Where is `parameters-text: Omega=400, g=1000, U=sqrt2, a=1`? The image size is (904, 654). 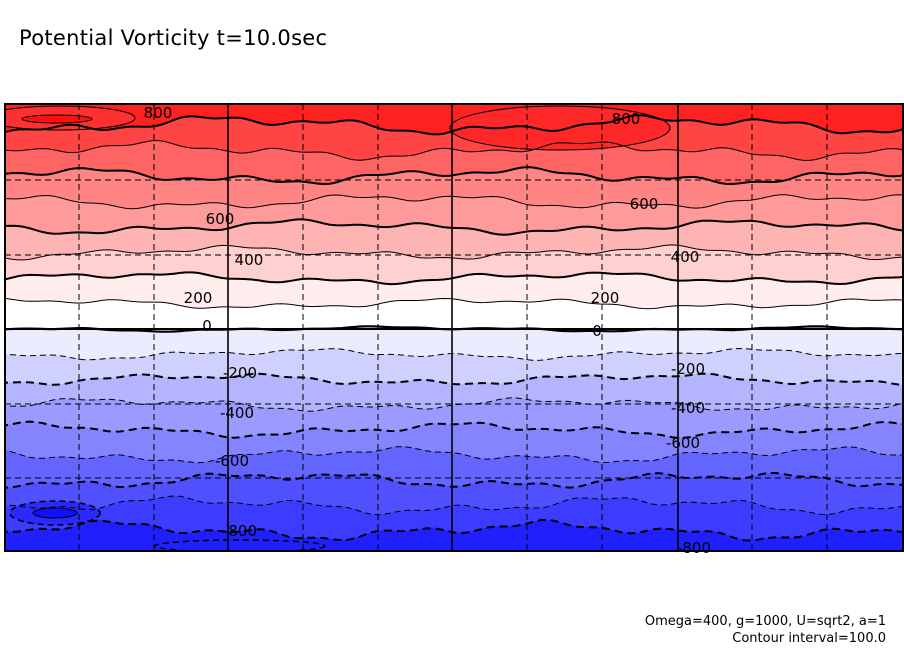 parameters-text: Omega=400, g=1000, U=sqrt2, a=1 is located at coordinates (765, 621).